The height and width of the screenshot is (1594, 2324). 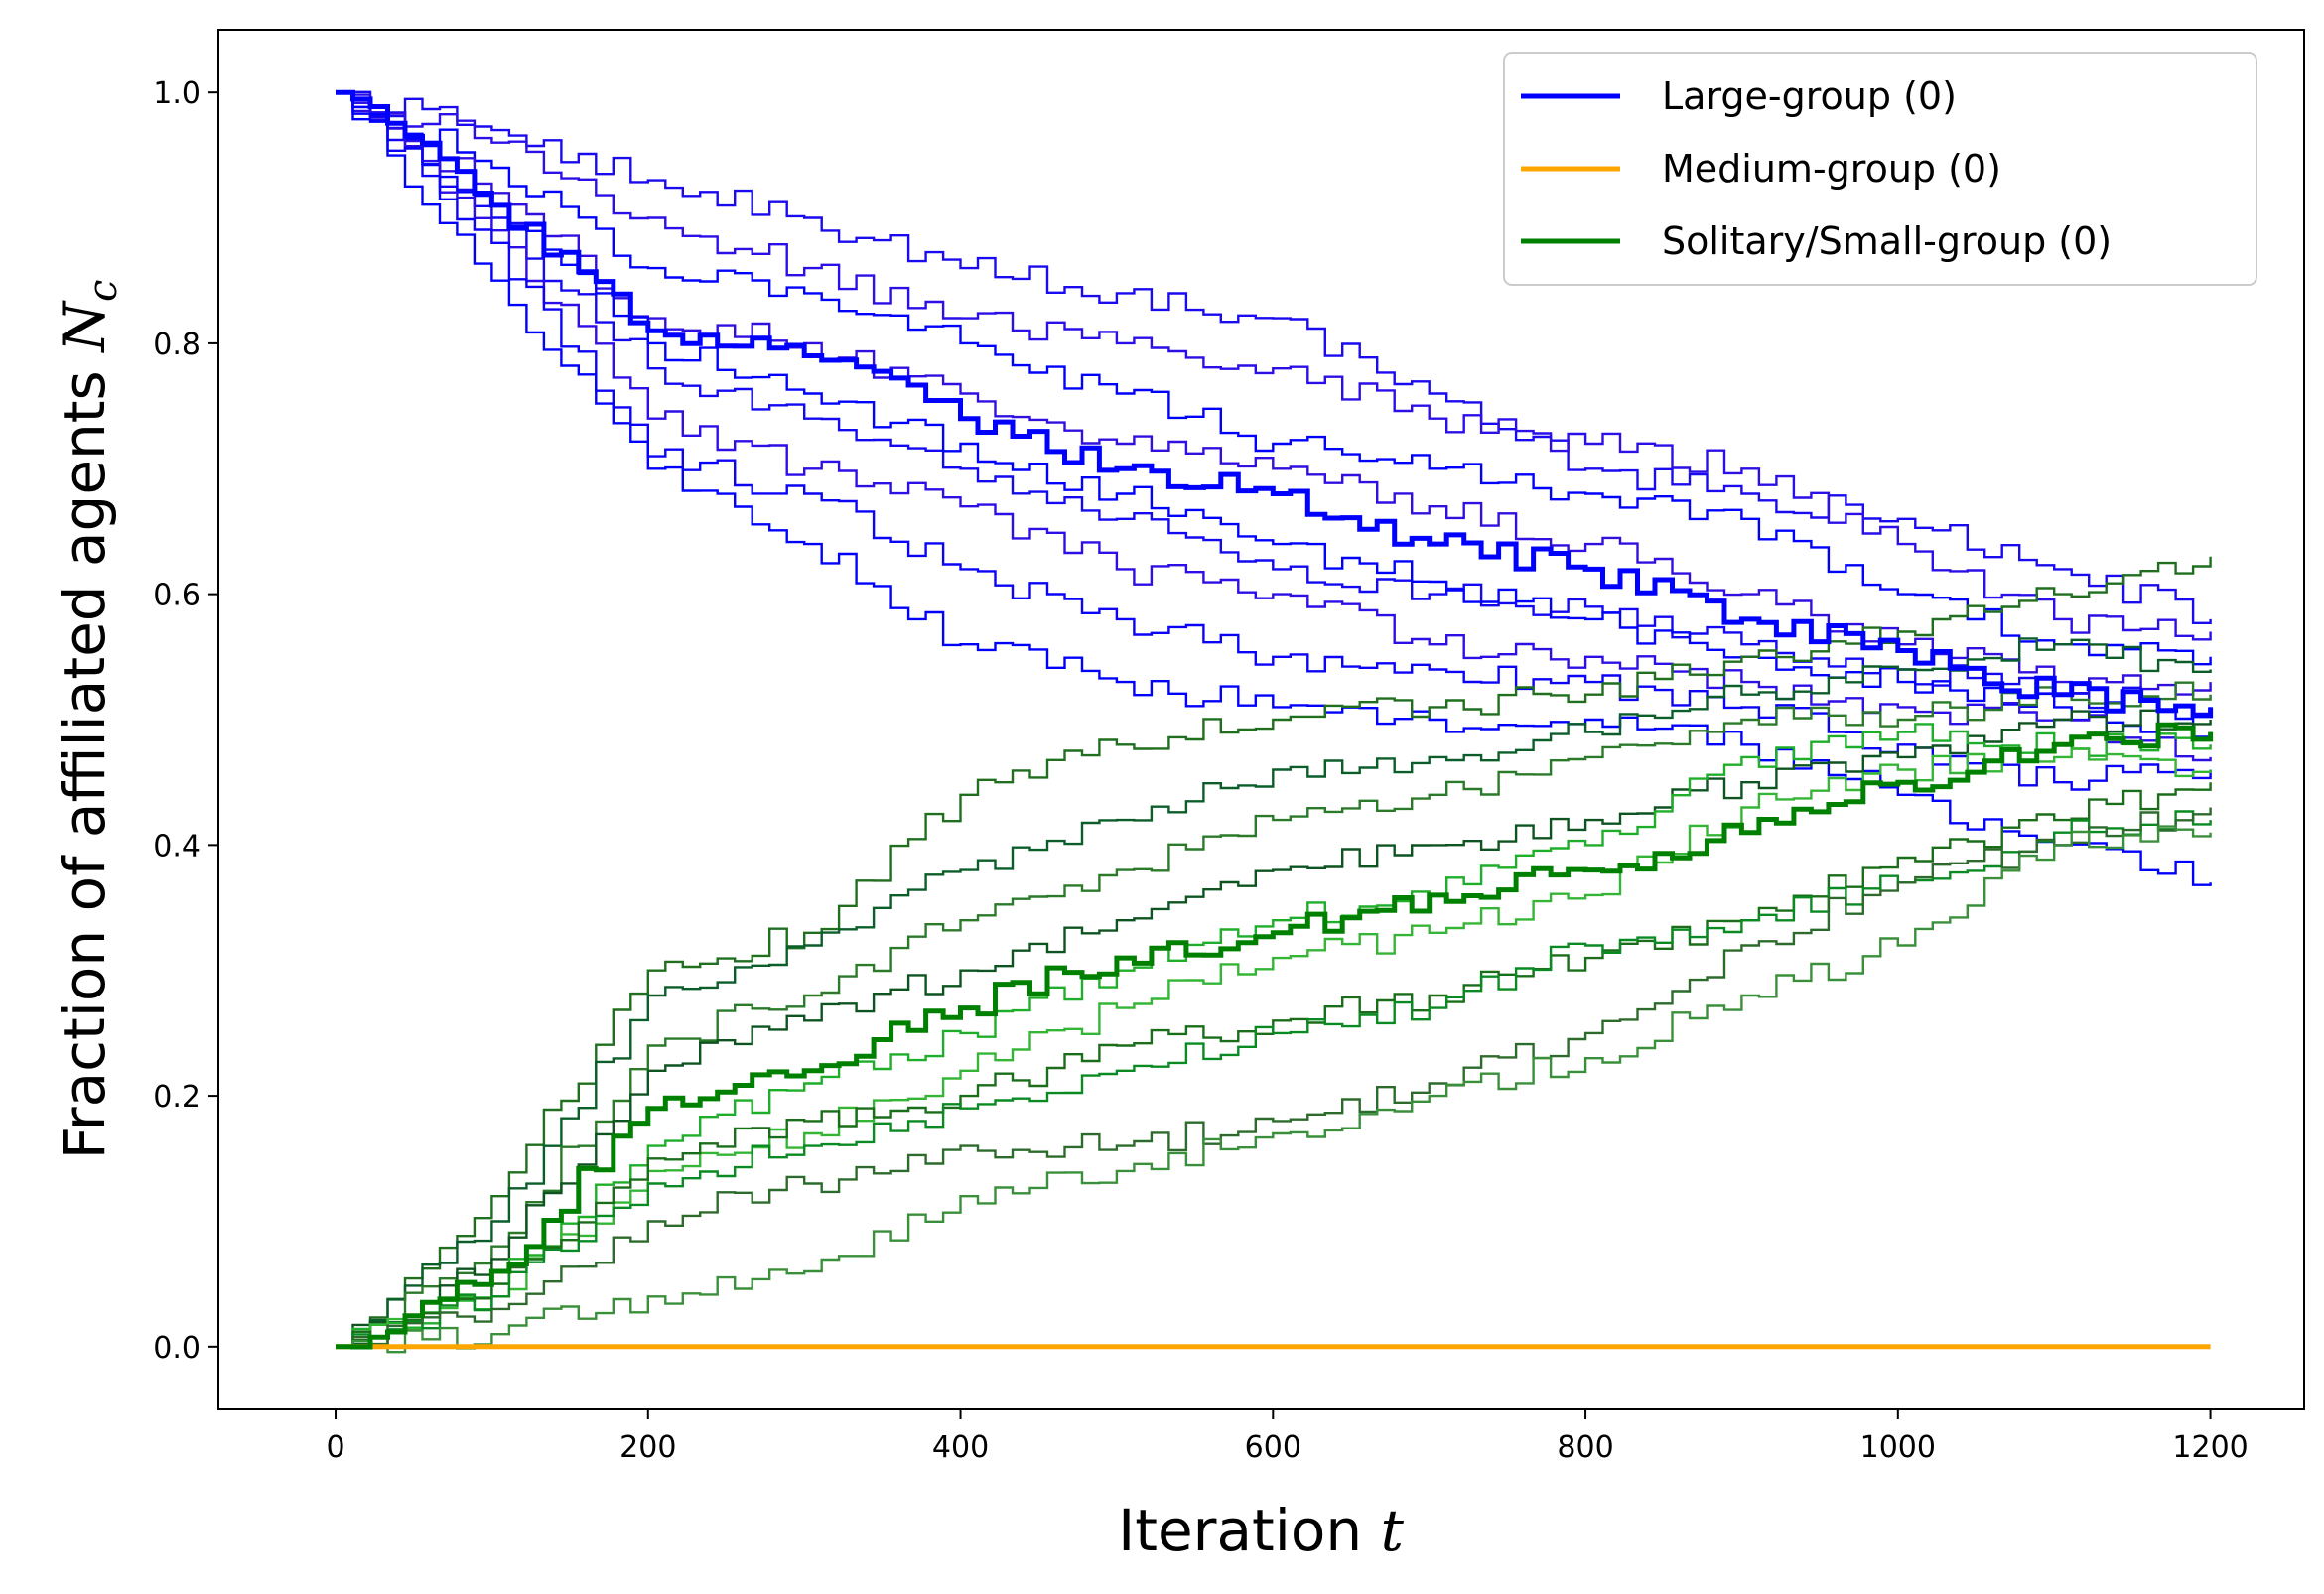 I want to click on y-tick-label: 1.0, so click(x=177, y=93).